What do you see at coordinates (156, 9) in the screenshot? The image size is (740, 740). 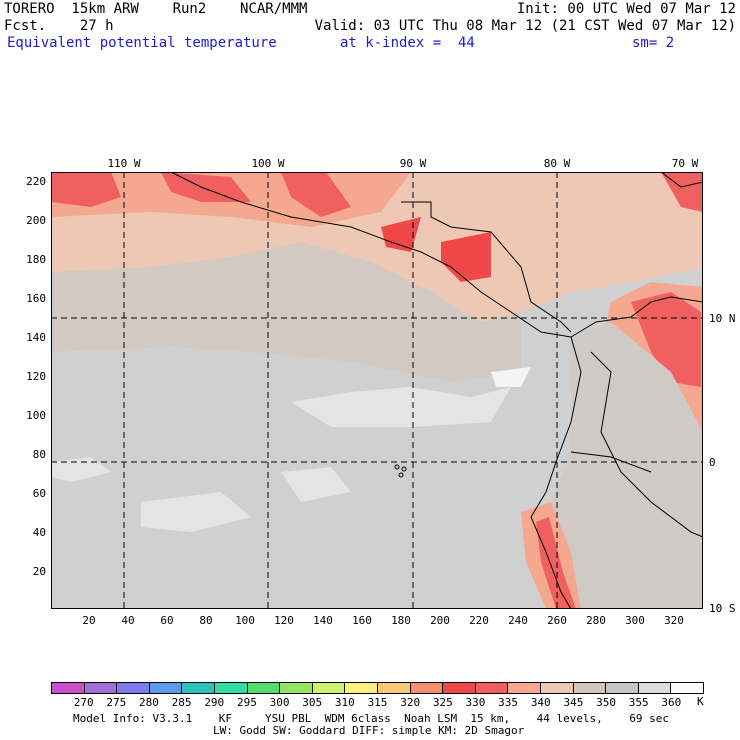 I see `run-title: TORERO 15km ARW Run2 NCAR/MMM` at bounding box center [156, 9].